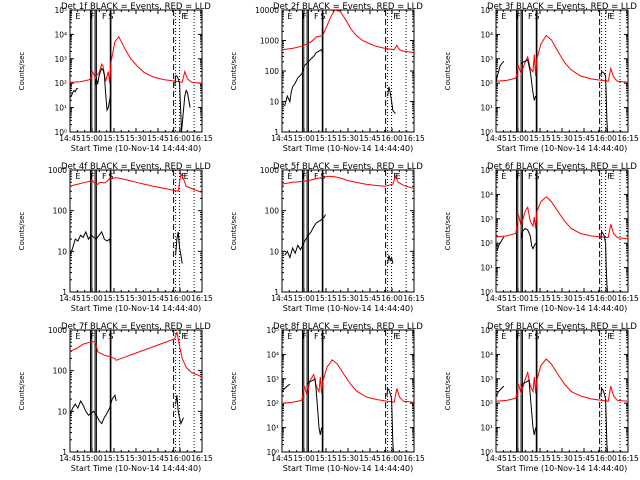 Image resolution: width=640 pixels, height=480 pixels. I want to click on chart-title: Det 6f BLACK = Events, RED = LLD, so click(562, 167).